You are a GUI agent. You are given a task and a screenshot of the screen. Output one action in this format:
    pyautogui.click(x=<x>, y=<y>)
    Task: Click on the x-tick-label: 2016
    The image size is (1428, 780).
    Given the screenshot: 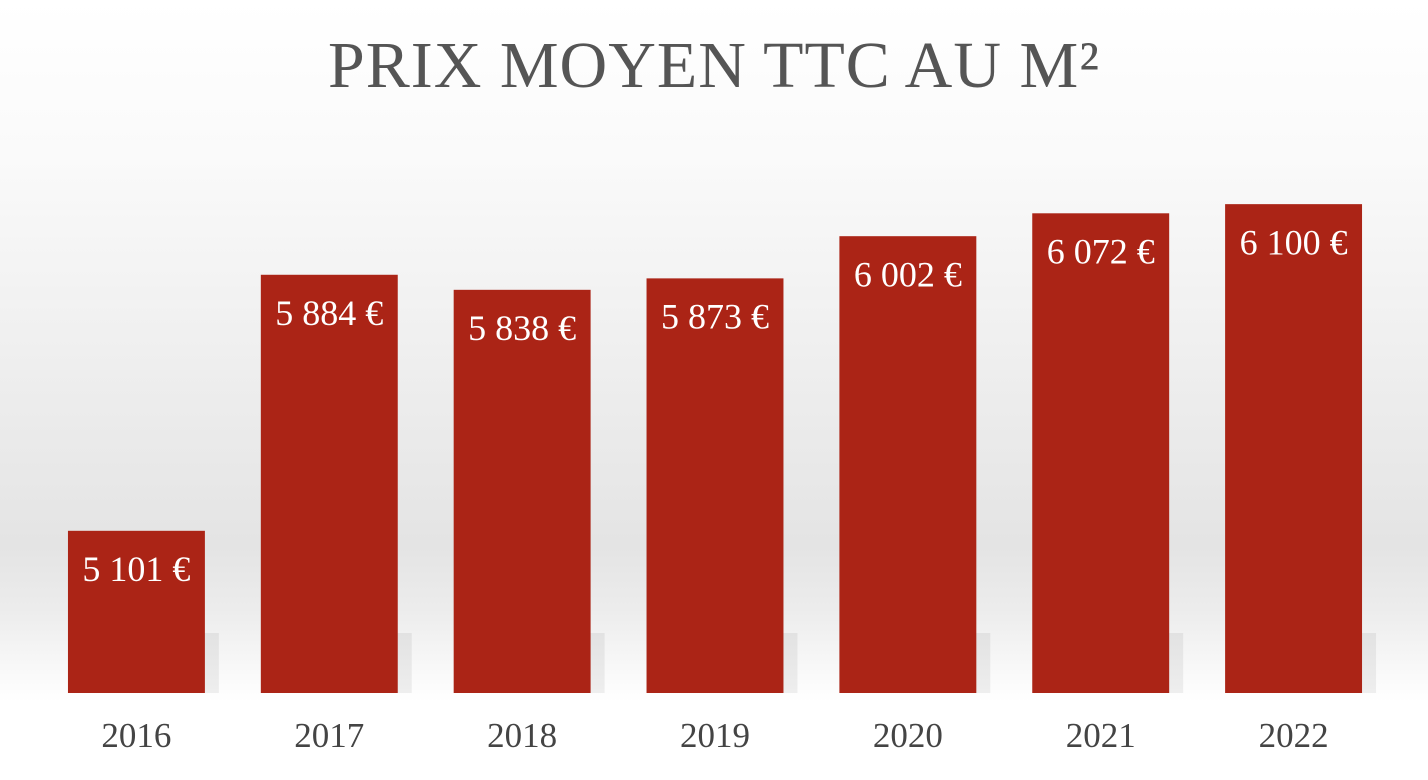 What is the action you would take?
    pyautogui.click(x=136, y=735)
    